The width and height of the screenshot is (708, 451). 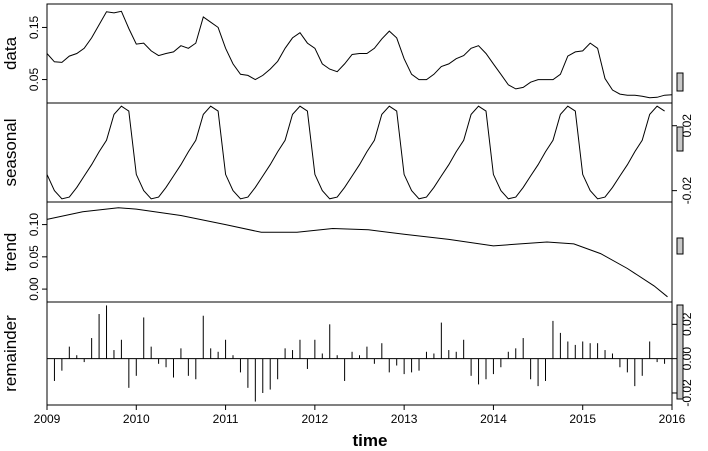 What do you see at coordinates (672, 419) in the screenshot?
I see `x-tick-label: 2016` at bounding box center [672, 419].